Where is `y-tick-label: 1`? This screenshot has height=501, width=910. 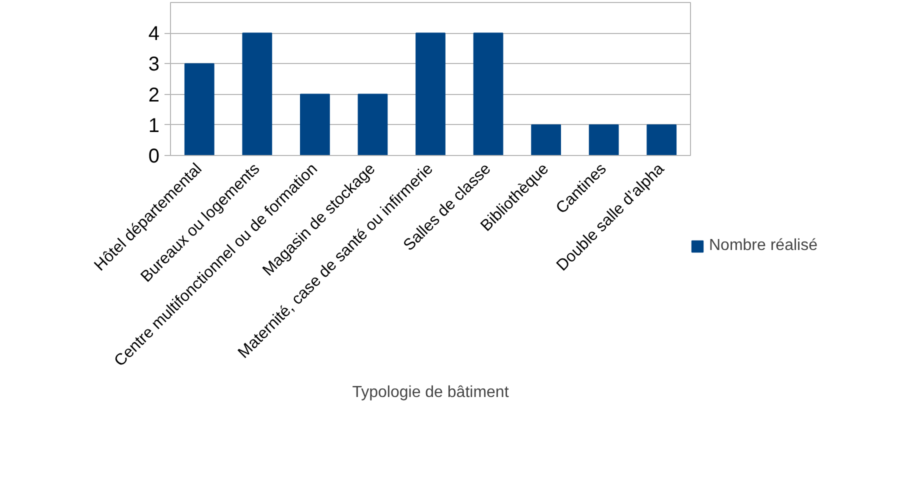
y-tick-label: 1 is located at coordinates (154, 125).